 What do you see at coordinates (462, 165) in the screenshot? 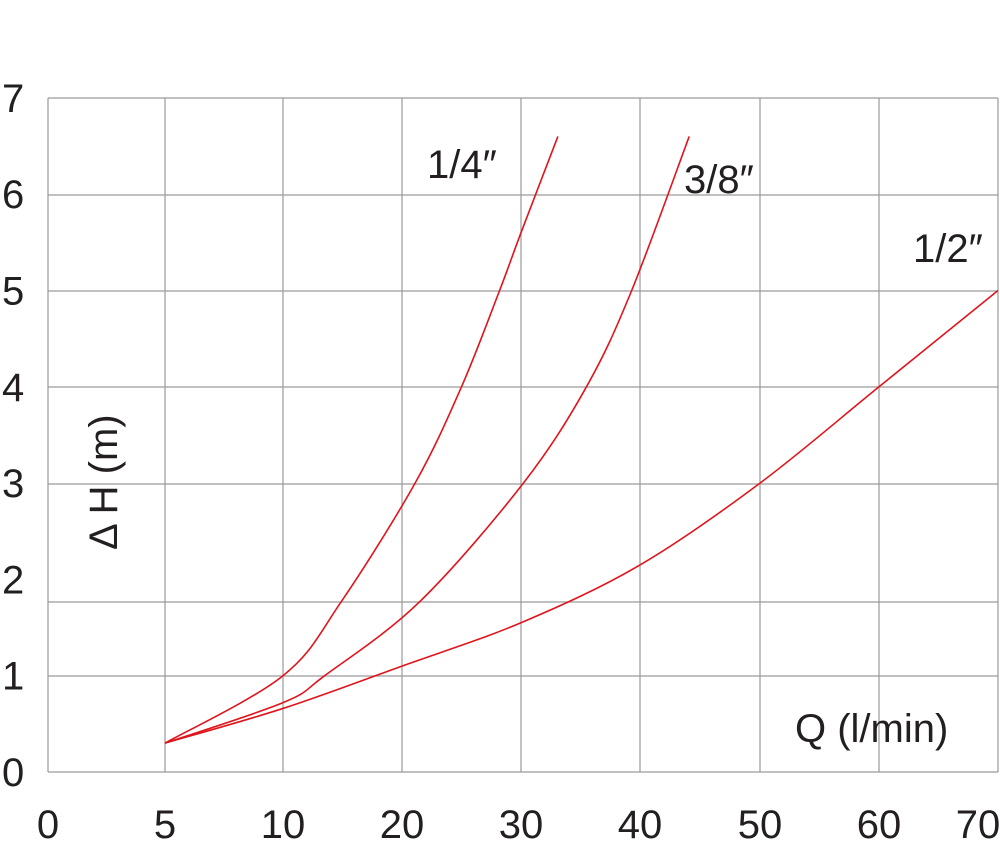
I see `series-label-1-4: 1/4″` at bounding box center [462, 165].